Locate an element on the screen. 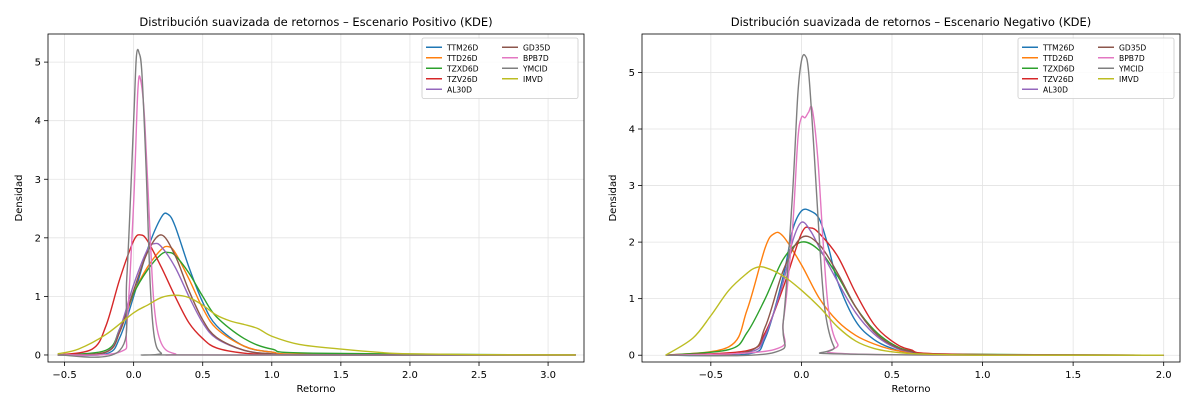 The height and width of the screenshot is (412, 1200). series-line-al30d is located at coordinates (316, 299).